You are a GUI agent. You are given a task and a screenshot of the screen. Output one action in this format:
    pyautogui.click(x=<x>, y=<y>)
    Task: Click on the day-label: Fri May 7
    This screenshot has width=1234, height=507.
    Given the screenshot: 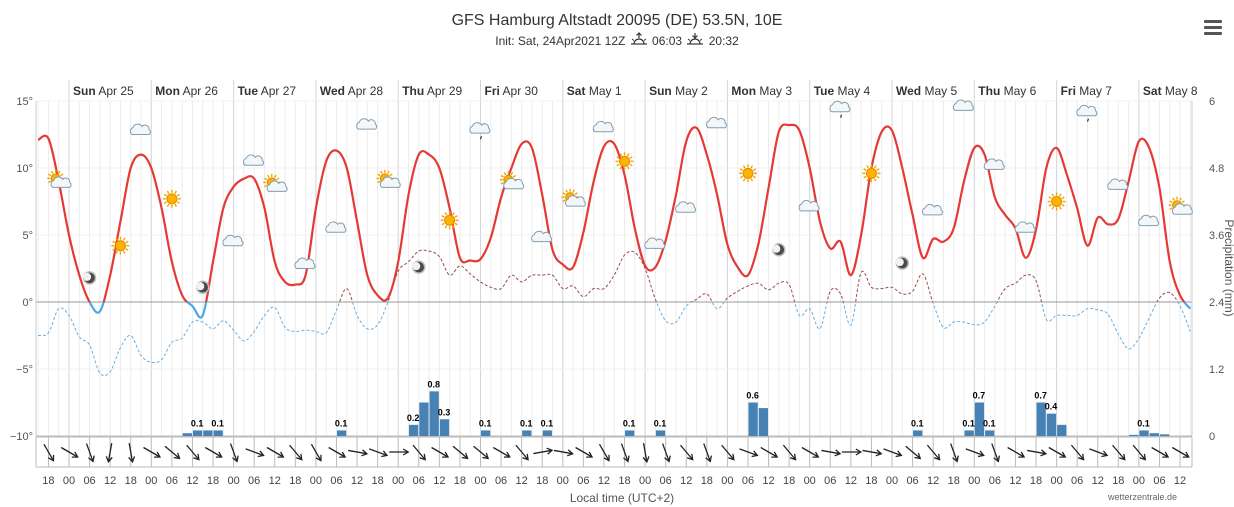 What is the action you would take?
    pyautogui.click(x=1087, y=91)
    